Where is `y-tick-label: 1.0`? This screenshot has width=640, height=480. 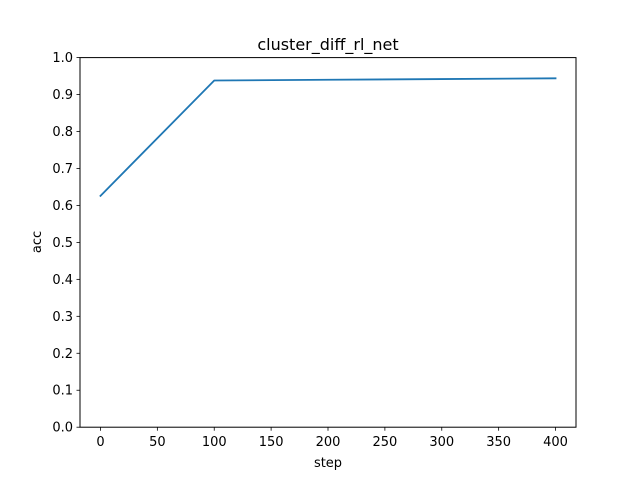
y-tick-label: 1.0 is located at coordinates (62, 58).